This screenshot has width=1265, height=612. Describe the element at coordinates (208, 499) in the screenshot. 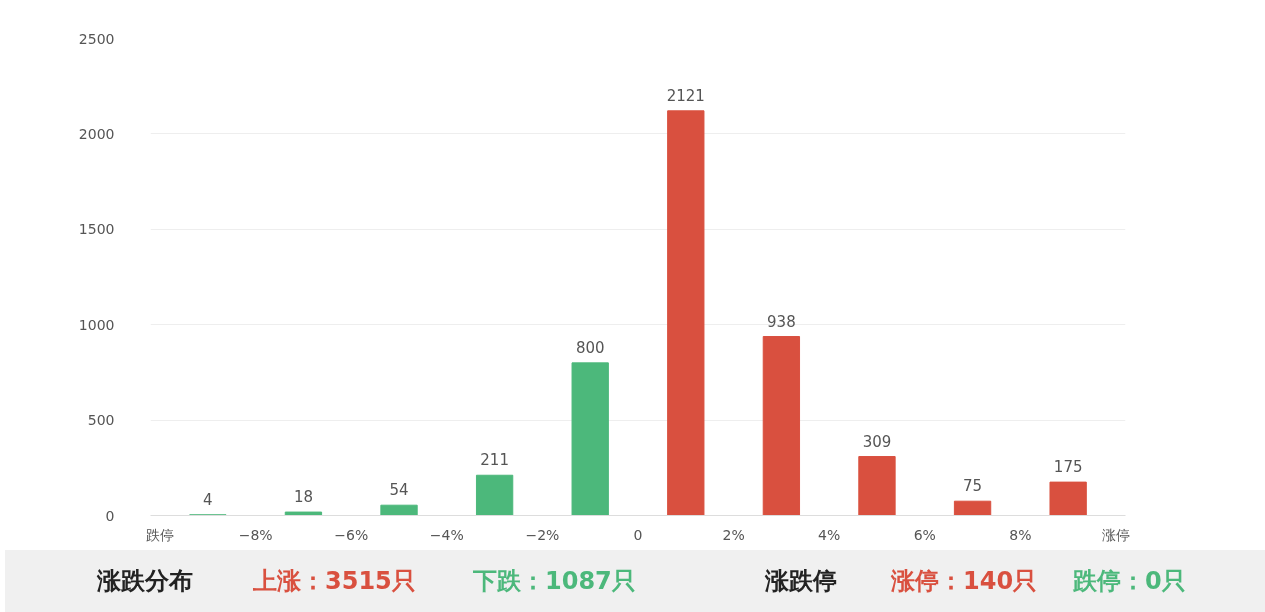

I see `data-label: 4` at that location.